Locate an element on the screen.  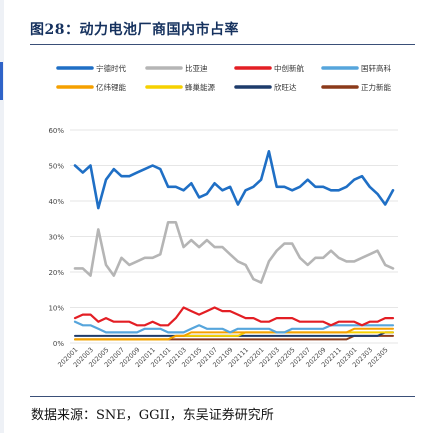
y-tick-label: 50% is located at coordinates (56, 167).